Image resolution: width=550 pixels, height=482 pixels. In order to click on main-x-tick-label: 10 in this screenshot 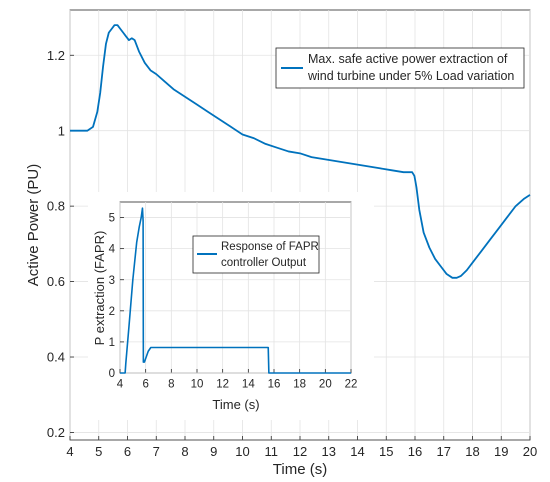, I will do `click(242, 451)`.